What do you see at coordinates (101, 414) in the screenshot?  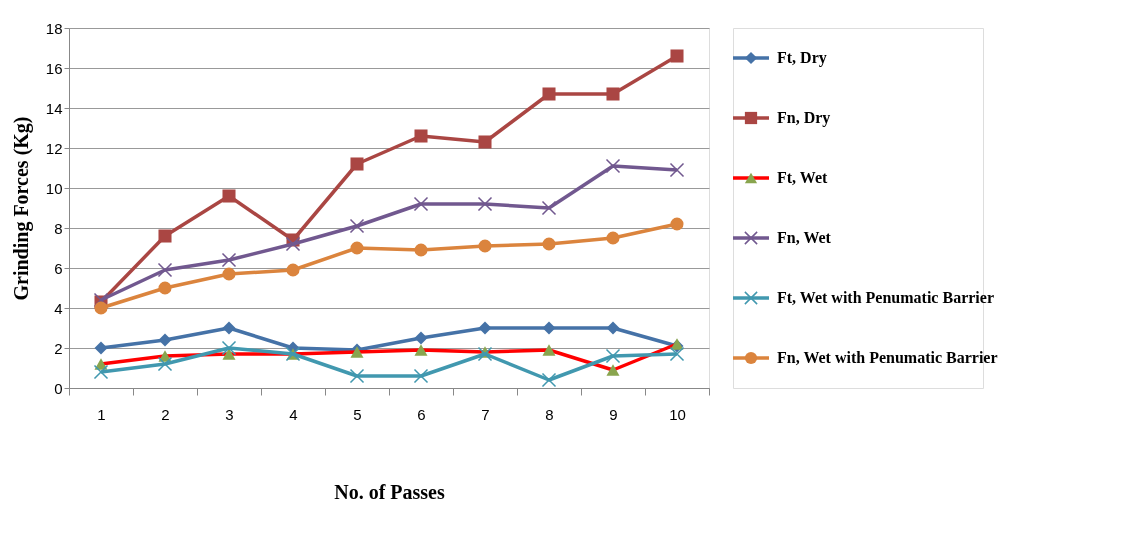 I see `x-tick-label: 1` at bounding box center [101, 414].